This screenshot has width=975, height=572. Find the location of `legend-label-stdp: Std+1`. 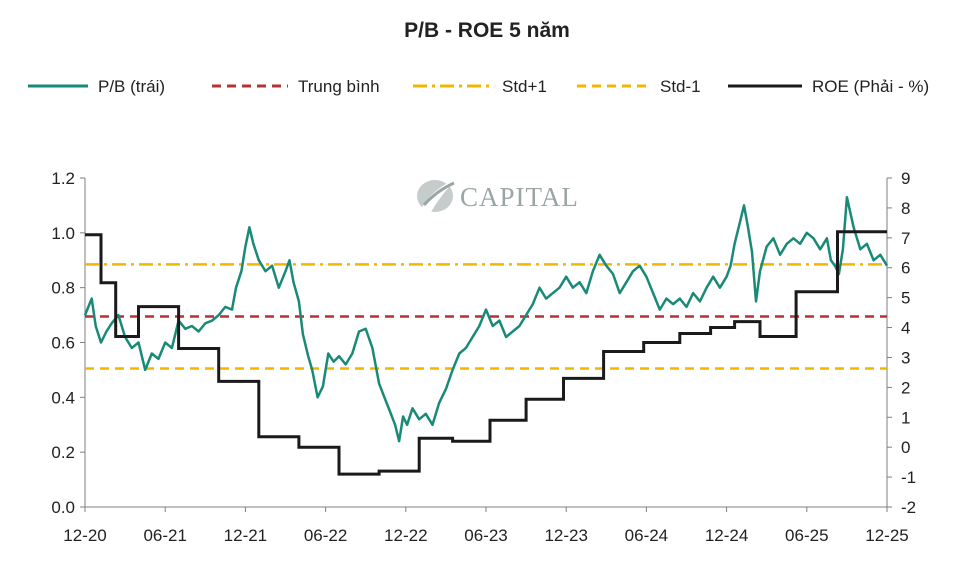

legend-label-stdp: Std+1 is located at coordinates (524, 86).